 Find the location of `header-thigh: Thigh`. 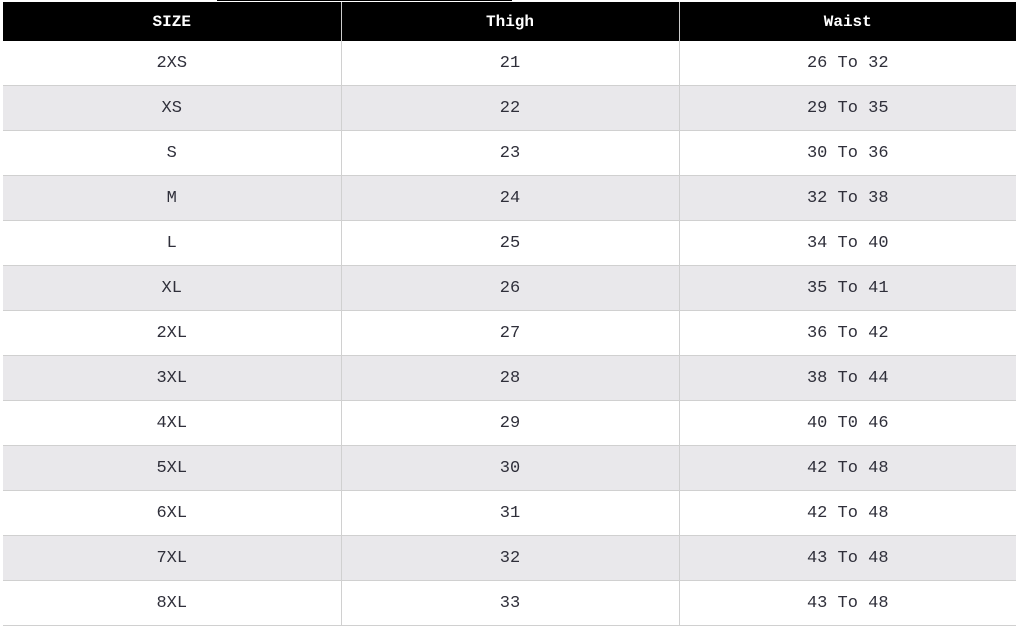

header-thigh: Thigh is located at coordinates (510, 21).